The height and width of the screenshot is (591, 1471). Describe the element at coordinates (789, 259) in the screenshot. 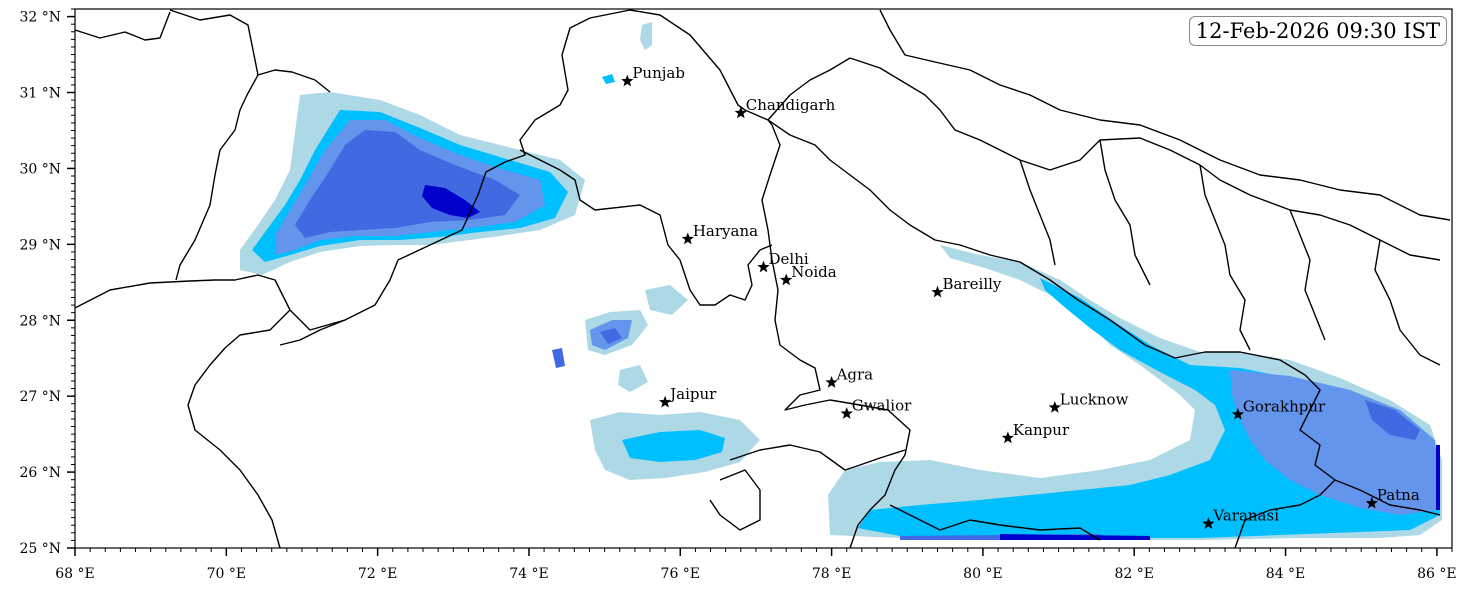

I see `city-label: Delhi` at that location.